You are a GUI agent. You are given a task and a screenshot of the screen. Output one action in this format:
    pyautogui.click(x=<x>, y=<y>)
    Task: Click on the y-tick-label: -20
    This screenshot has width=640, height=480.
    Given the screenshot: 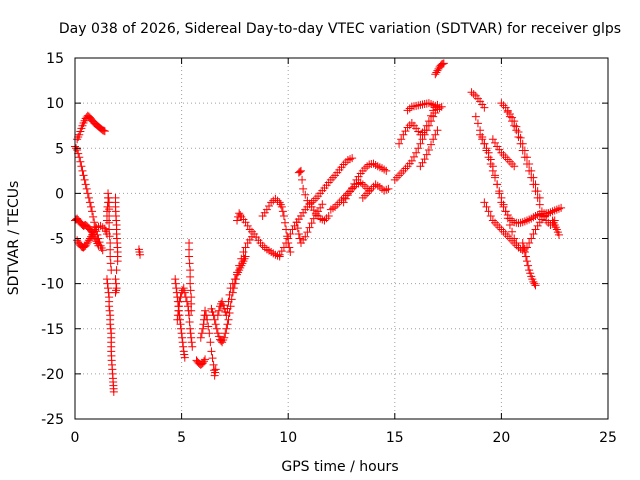 What is the action you would take?
    pyautogui.click(x=52, y=375)
    